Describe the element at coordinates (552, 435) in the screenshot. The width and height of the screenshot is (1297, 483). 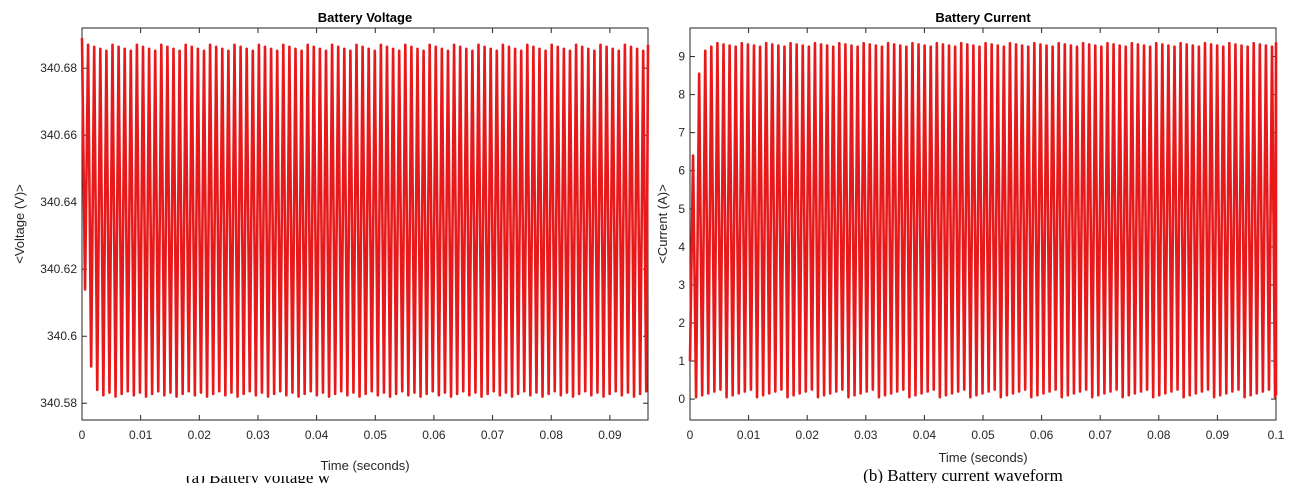
I see `voltage-x-tick-label: 0.08` at that location.